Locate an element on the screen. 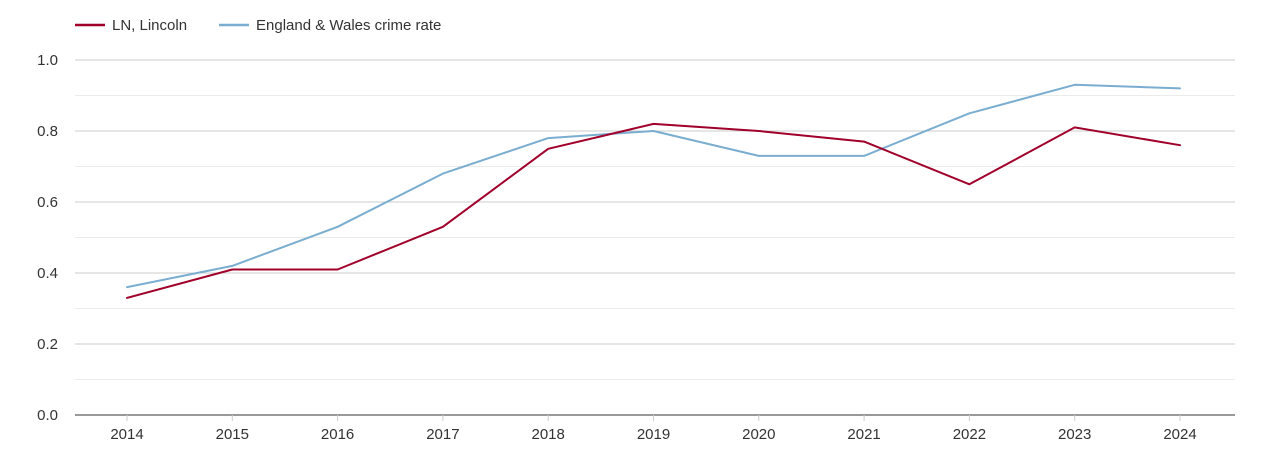  x-tick-label: 2022 is located at coordinates (969, 434).